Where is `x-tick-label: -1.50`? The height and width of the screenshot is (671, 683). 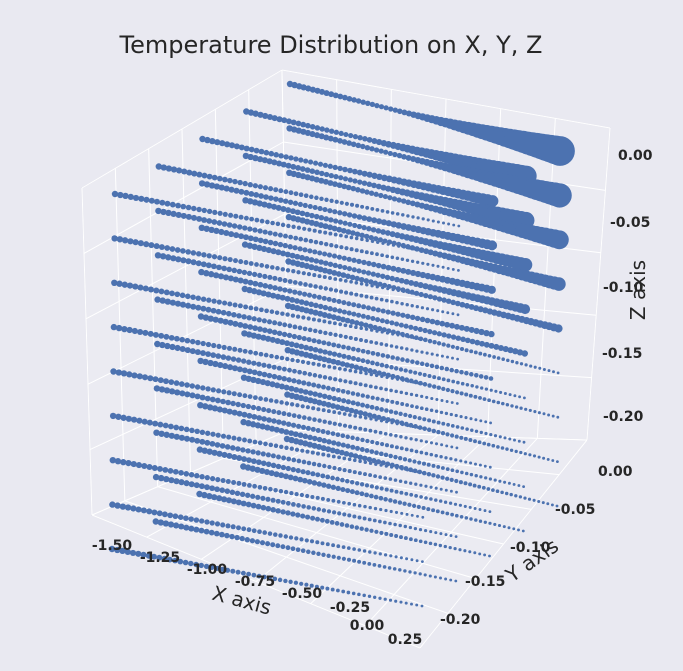 x-tick-label: -1.50 is located at coordinates (112, 546).